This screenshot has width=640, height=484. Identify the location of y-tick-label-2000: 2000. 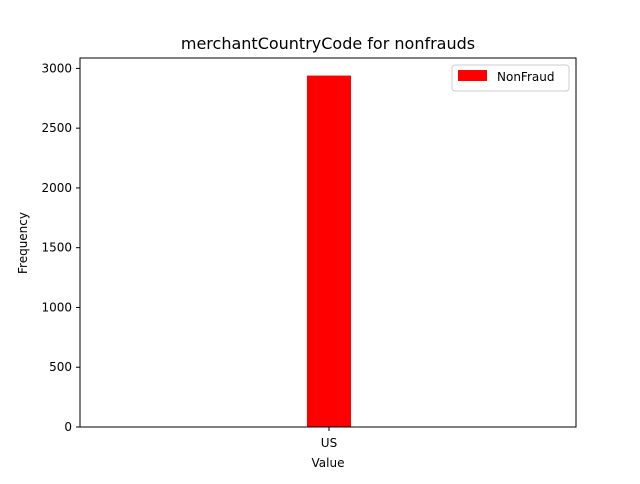
(56, 188).